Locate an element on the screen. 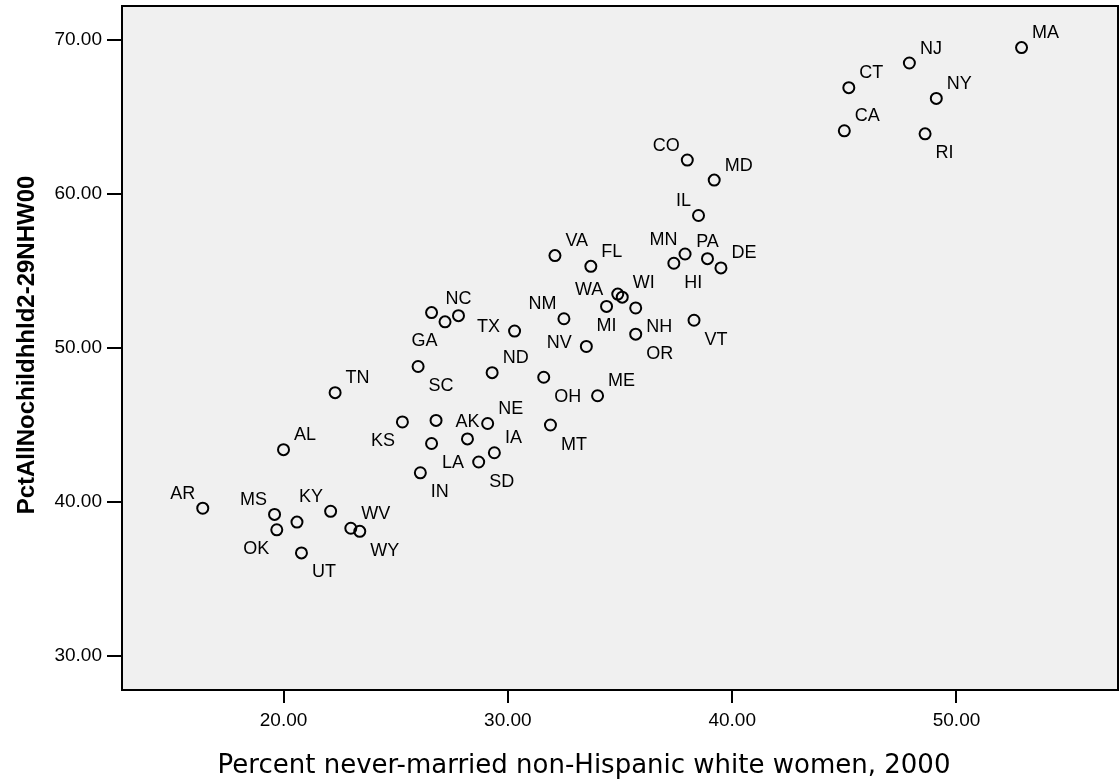 Image resolution: width=1119 pixels, height=781 pixels. data-label: MI is located at coordinates (606, 324).